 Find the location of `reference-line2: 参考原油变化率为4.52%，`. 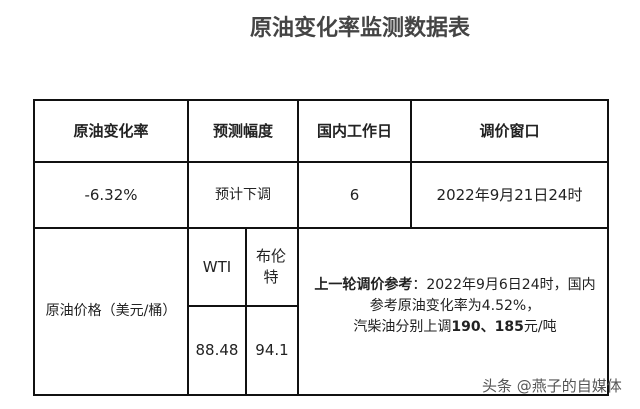

reference-line2: 参考原油变化率为4.52%， is located at coordinates (455, 306).